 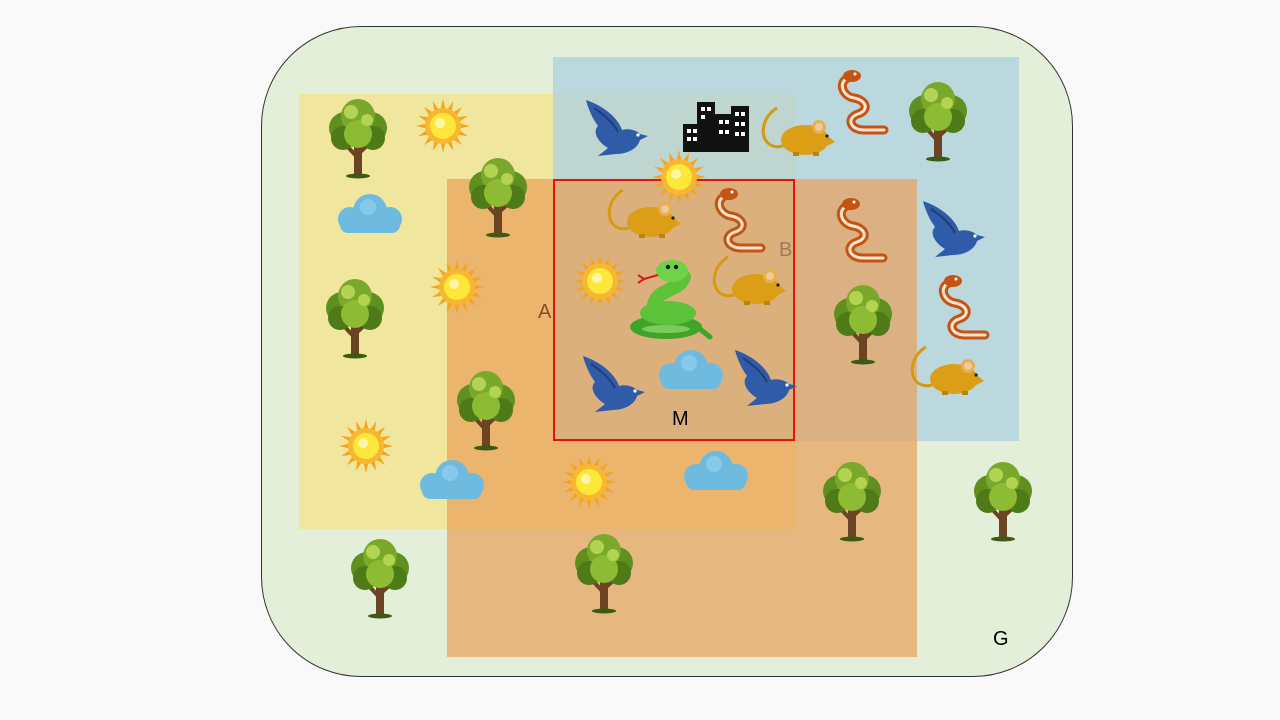 I want to click on label-b: B, so click(x=786, y=250).